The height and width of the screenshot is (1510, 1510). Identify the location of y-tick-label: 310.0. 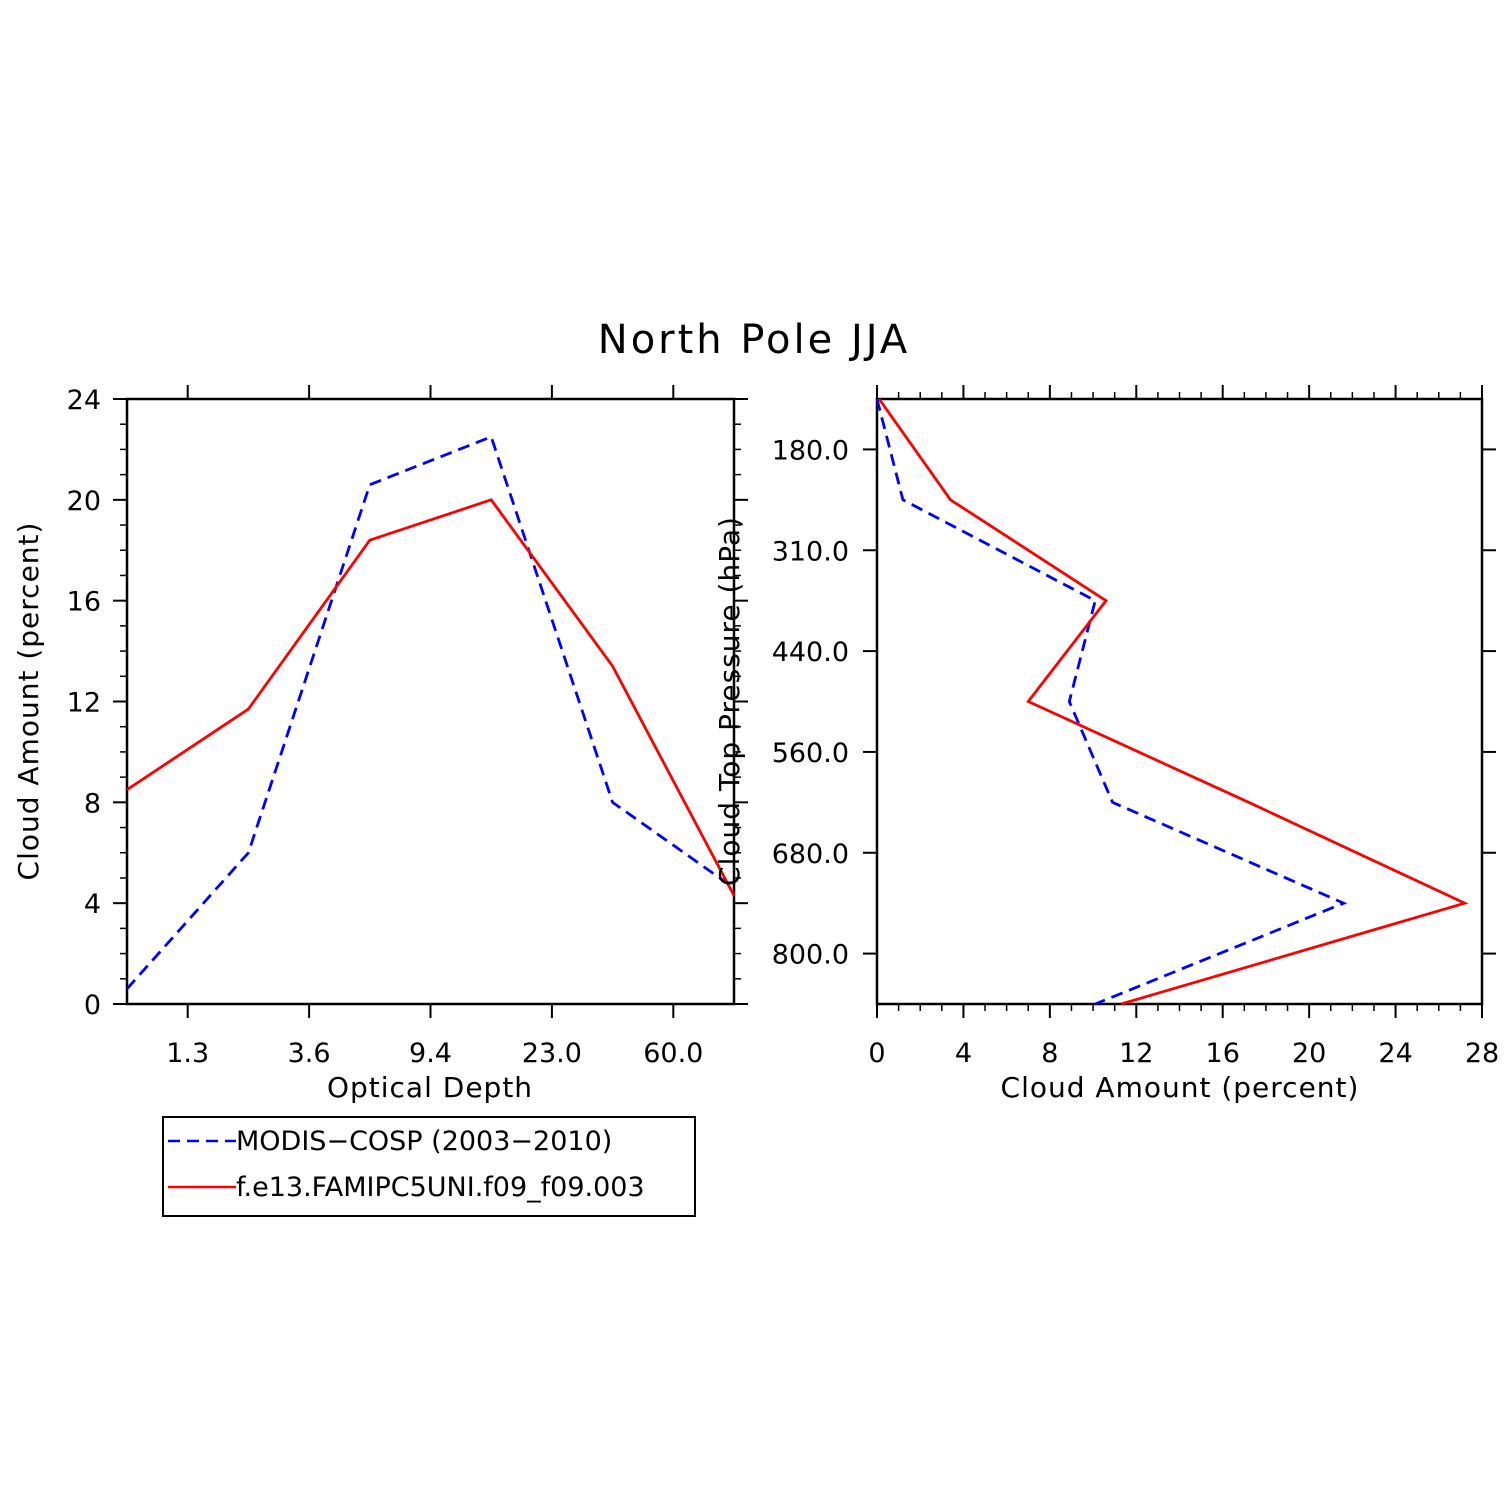
(810, 551).